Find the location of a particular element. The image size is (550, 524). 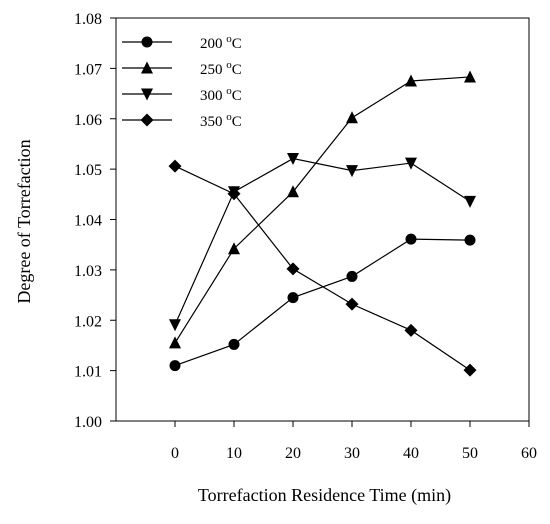

legend-item-300: 300 oC is located at coordinates (182, 94).